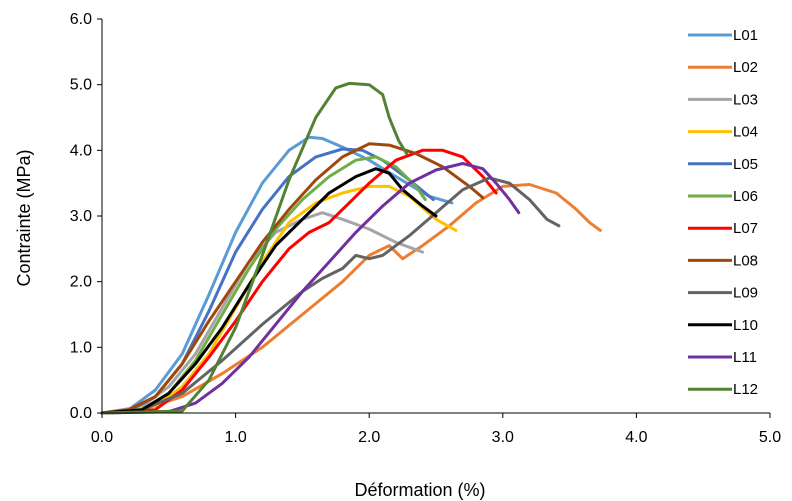 The height and width of the screenshot is (501, 792). Describe the element at coordinates (723, 164) in the screenshot. I see `legend-item-l05: L05` at that location.